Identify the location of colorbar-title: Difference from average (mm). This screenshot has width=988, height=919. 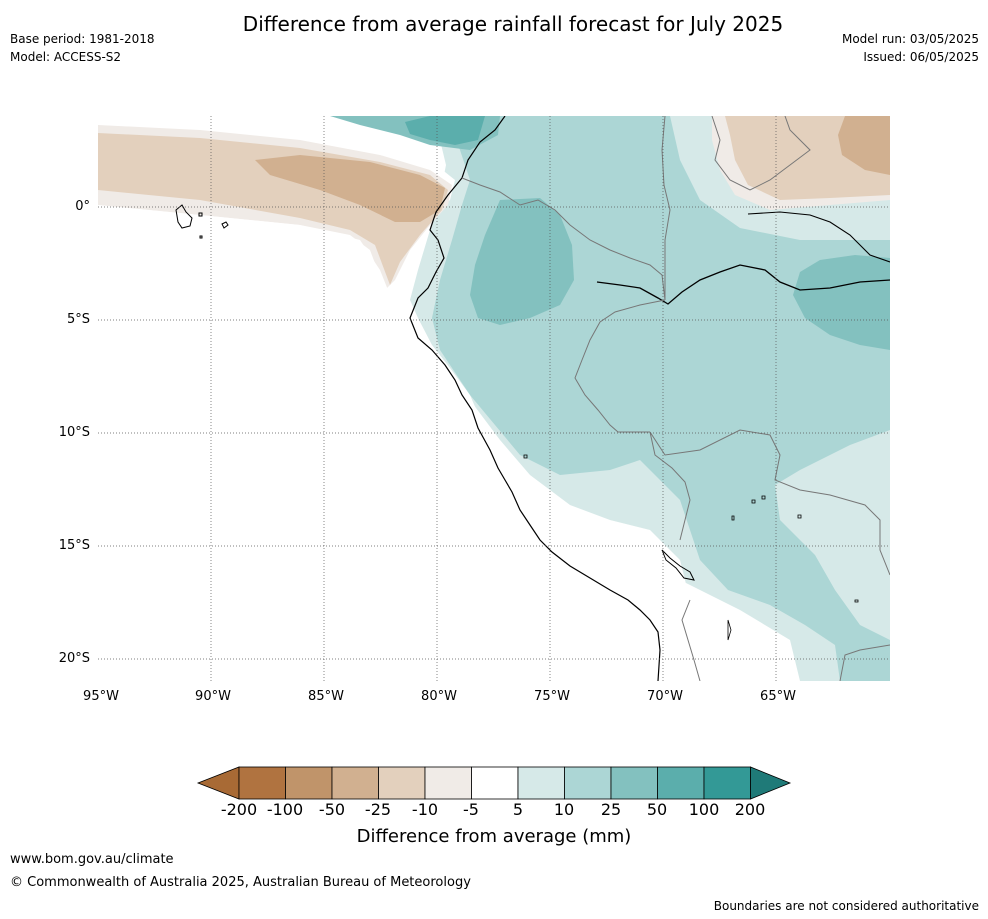
(494, 836).